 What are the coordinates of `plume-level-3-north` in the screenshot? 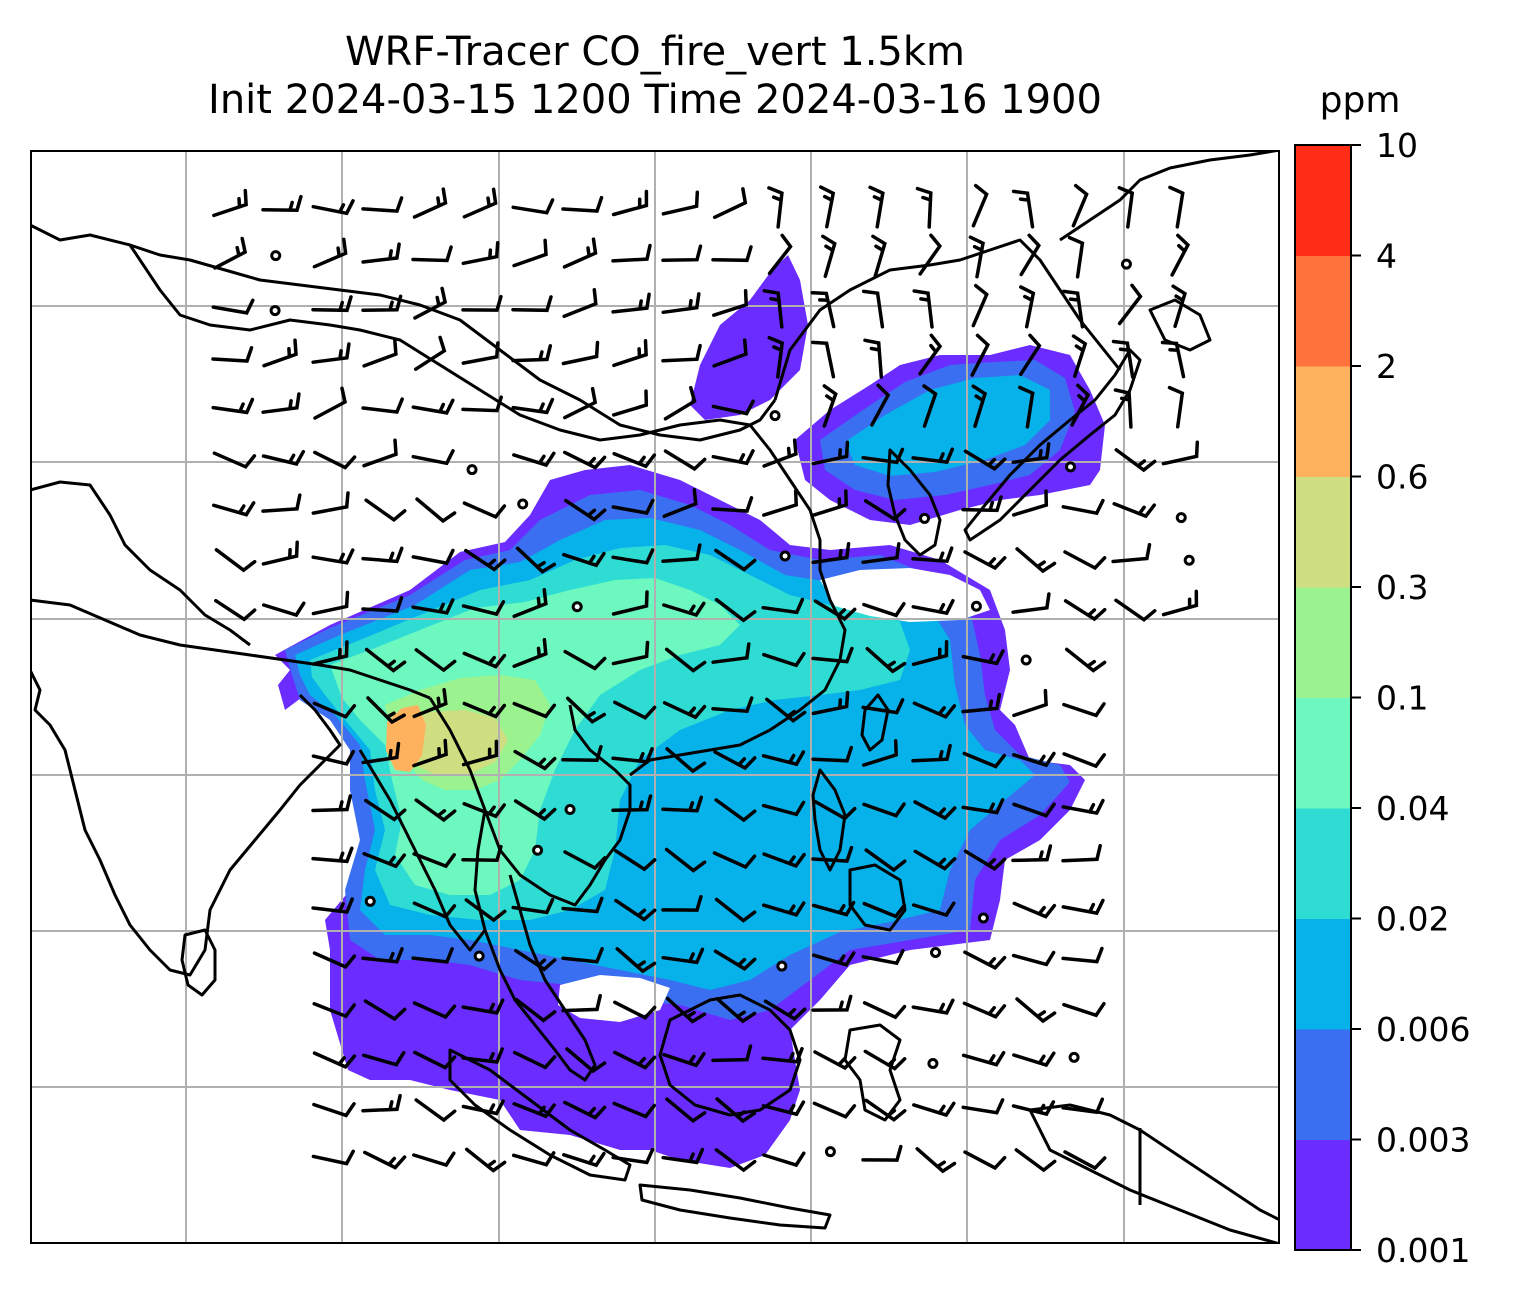 It's located at (947, 425).